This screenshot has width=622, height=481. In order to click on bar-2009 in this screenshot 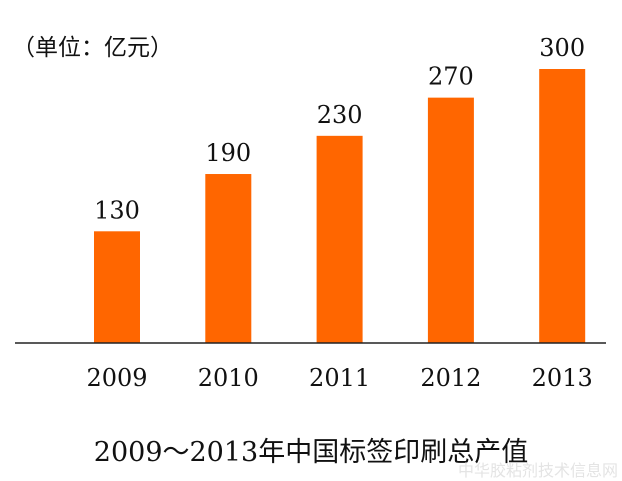, I will do `click(117, 287)`.